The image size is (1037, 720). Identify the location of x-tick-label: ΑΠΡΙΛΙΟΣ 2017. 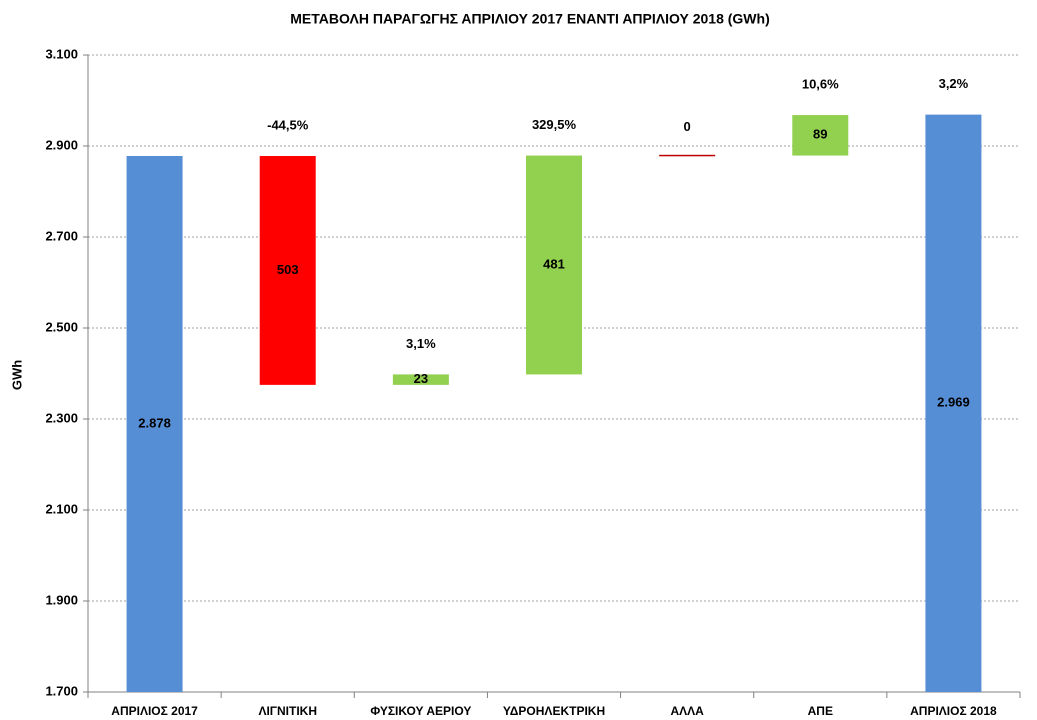
(154, 711).